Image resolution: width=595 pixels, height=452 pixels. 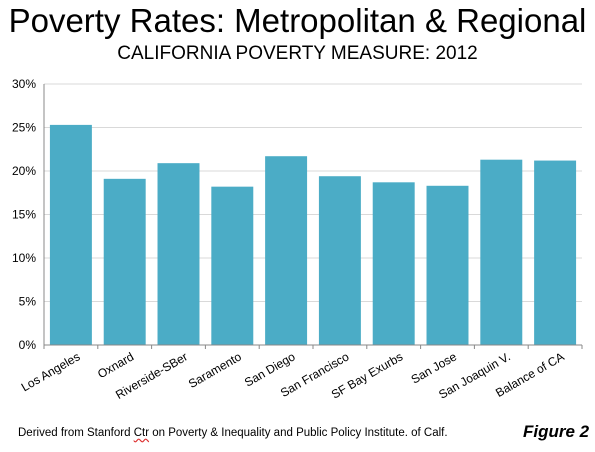 I want to click on y-tick-label: 15%, so click(x=24, y=215).